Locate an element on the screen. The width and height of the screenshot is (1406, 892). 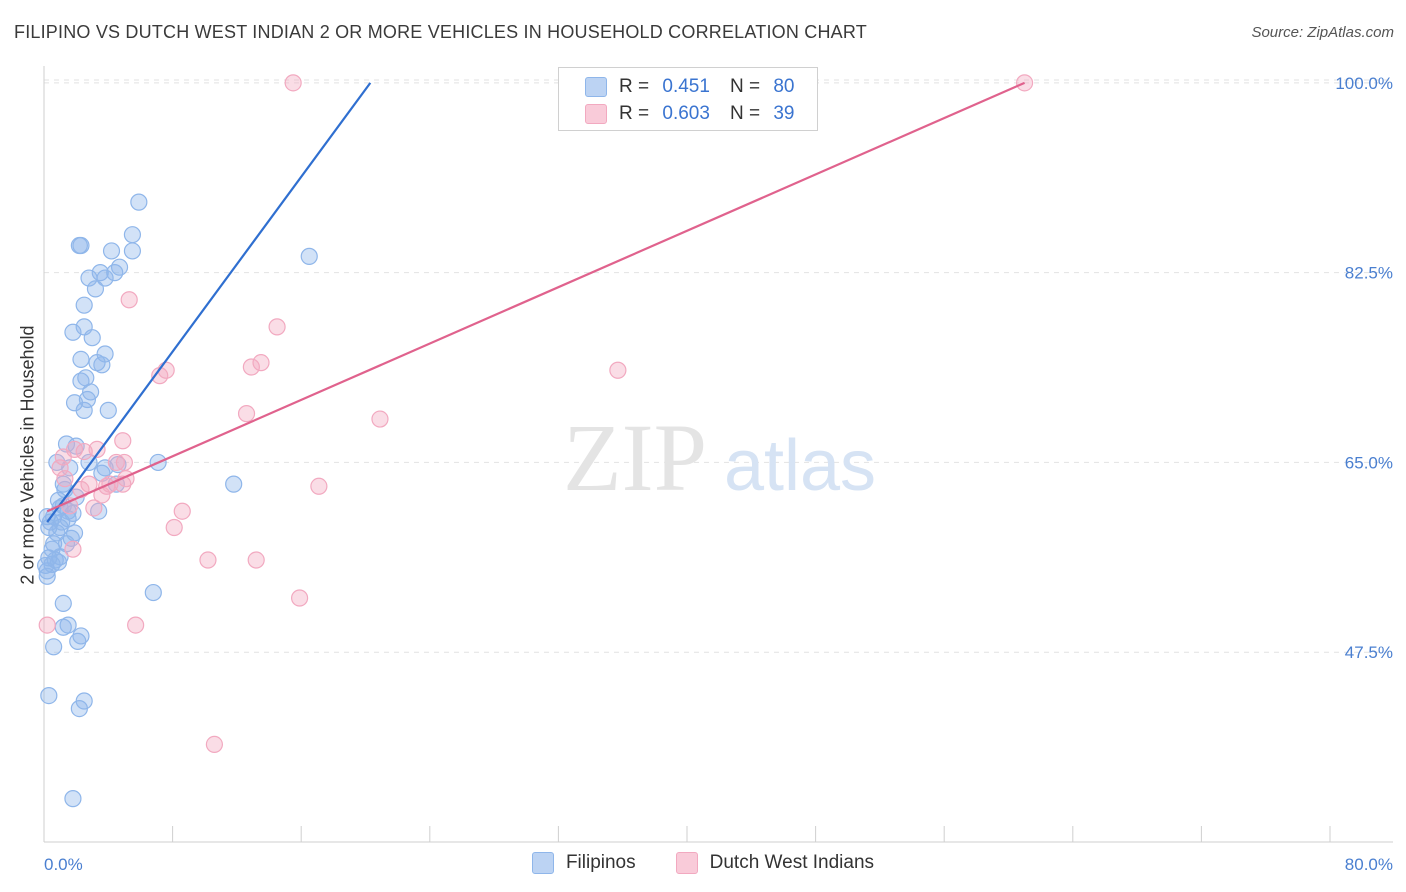
legend-r-value: 0.603 is located at coordinates (686, 113).